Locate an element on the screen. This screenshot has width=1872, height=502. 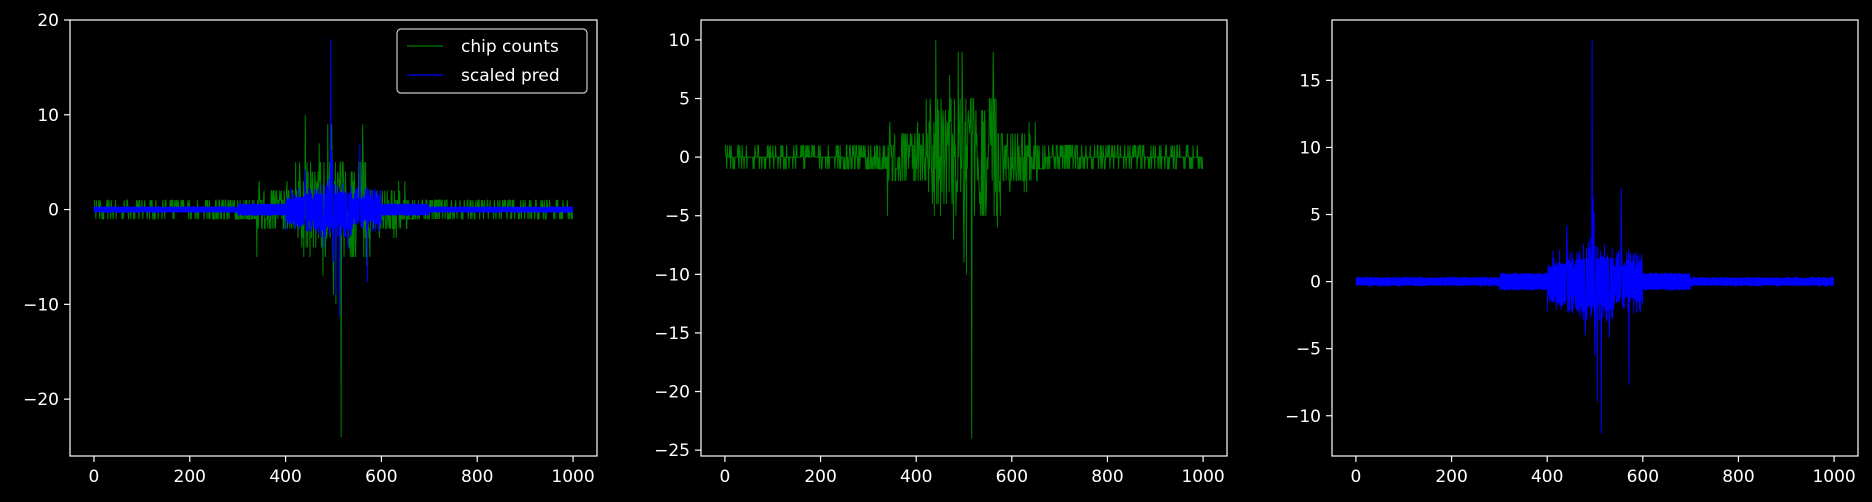
legend-label: chip counts is located at coordinates (510, 47).